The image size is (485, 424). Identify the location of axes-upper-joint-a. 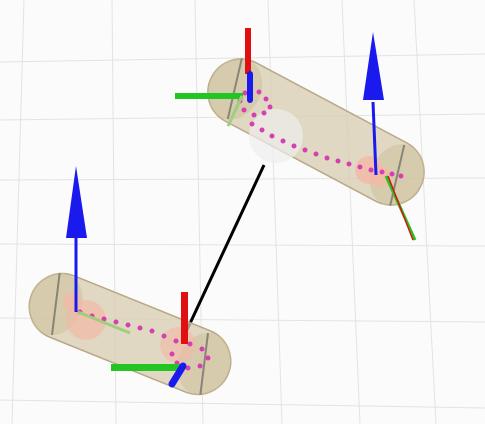
(214, 77).